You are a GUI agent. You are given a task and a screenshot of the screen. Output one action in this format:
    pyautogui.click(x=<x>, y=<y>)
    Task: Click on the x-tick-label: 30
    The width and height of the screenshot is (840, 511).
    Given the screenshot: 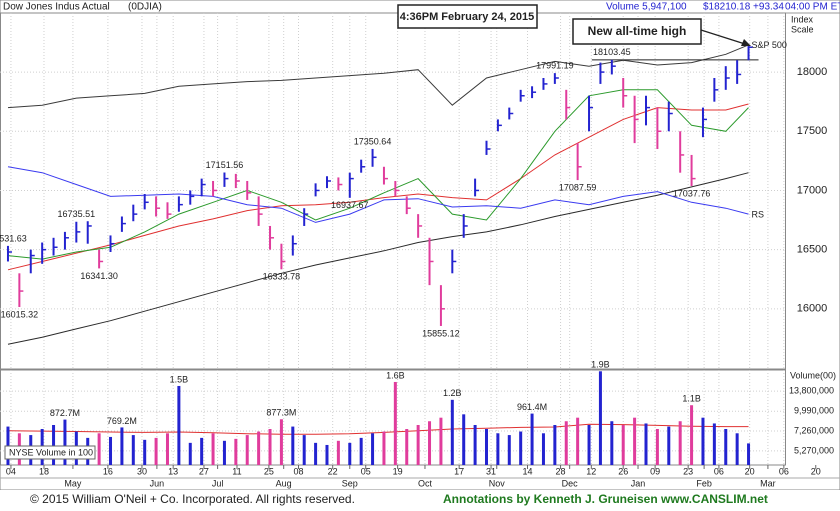 What is the action you would take?
    pyautogui.click(x=142, y=471)
    